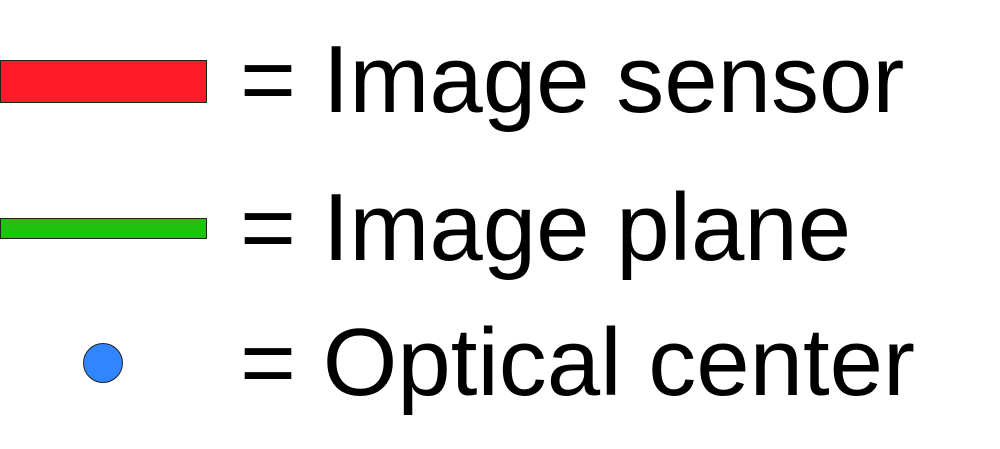  Describe the element at coordinates (103, 363) in the screenshot. I see `blue-circle-icon` at that location.